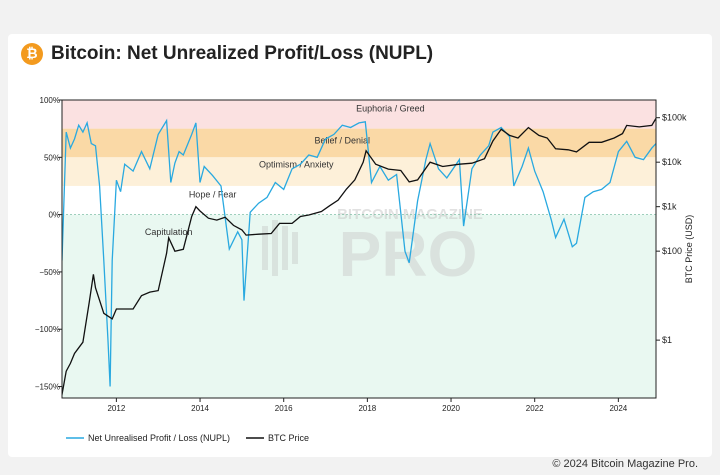 The width and height of the screenshot is (720, 475). Describe the element at coordinates (408, 254) in the screenshot. I see `watermark-bottom-text: PRO` at that location.